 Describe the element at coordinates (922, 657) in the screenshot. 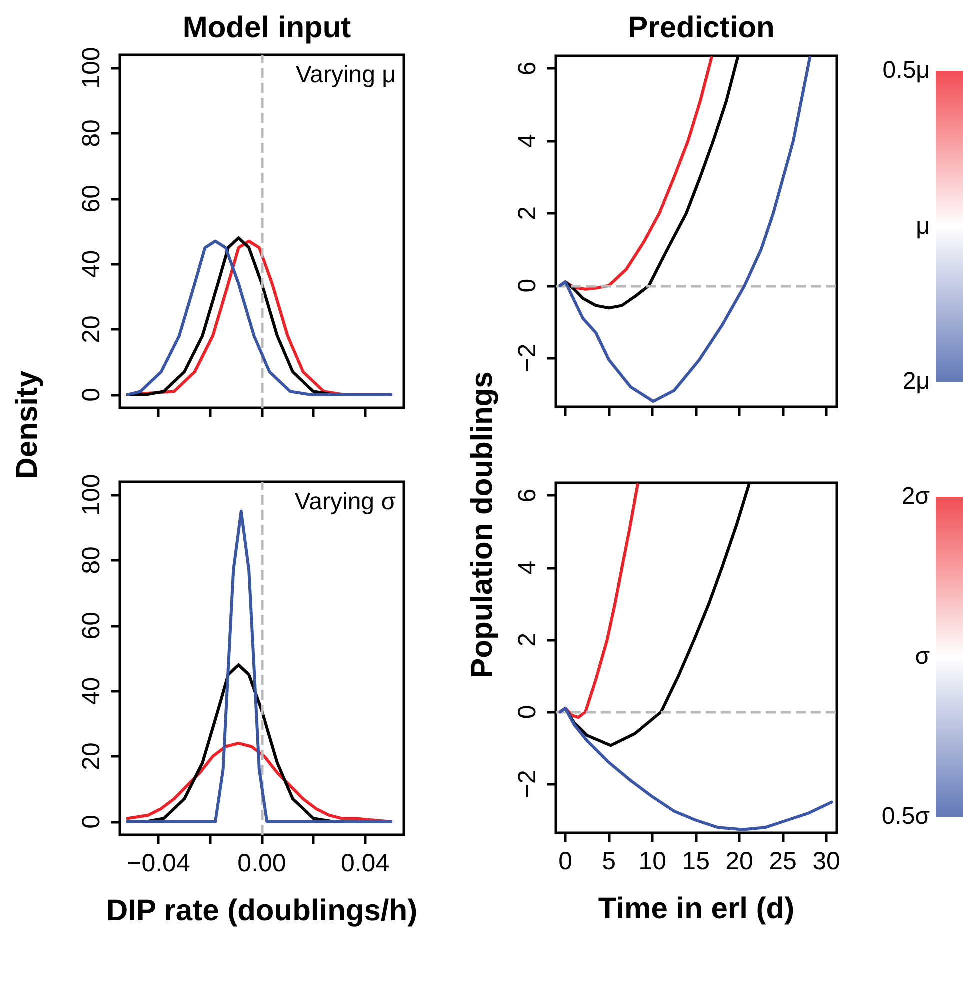

I see `text: σ` at that location.